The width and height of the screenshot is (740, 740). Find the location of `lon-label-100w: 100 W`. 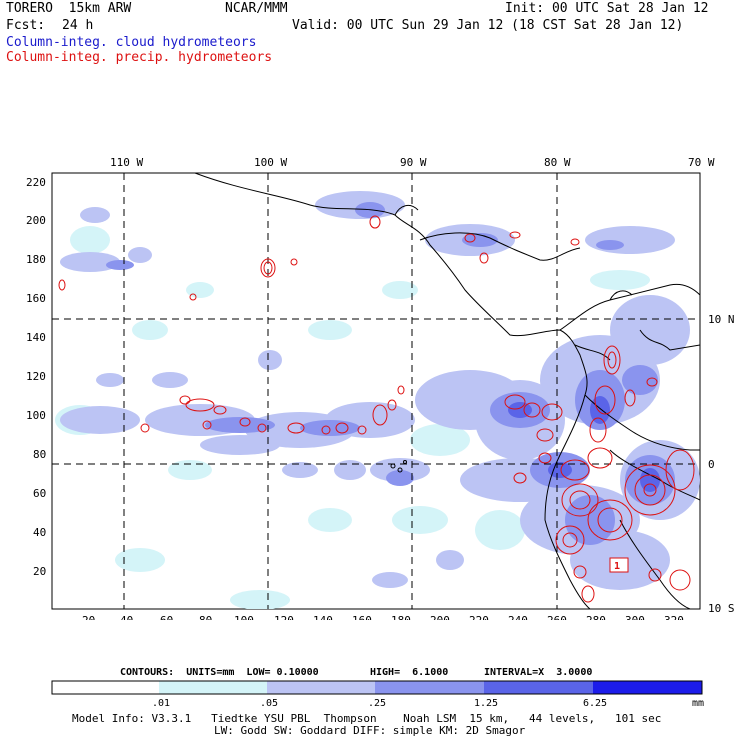

lon-label-100w: 100 W is located at coordinates (270, 162).